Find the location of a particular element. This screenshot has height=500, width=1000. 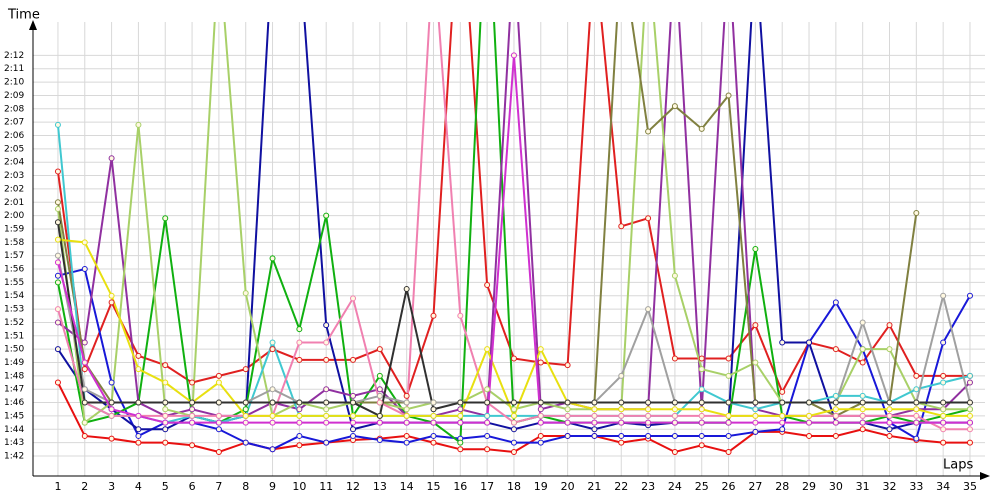

y-axis-label: Time is located at coordinates (23, 15).